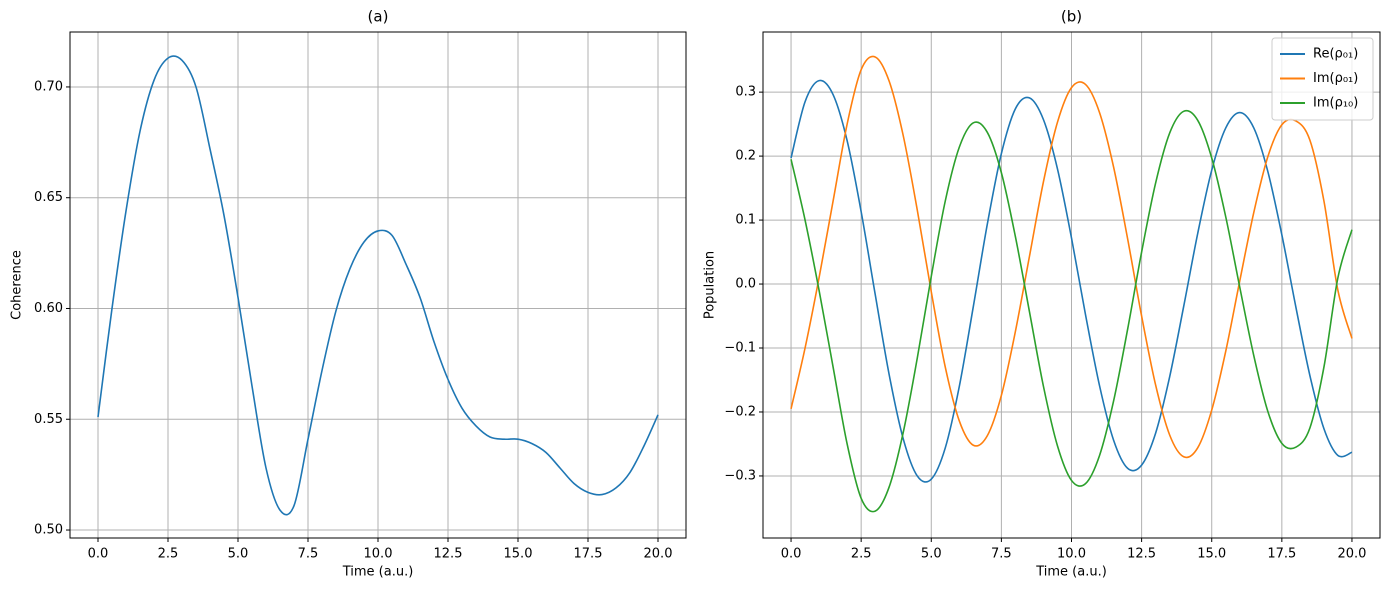 The image size is (1389, 590). Describe the element at coordinates (745, 284) in the screenshot. I see `y-tick-label: 0.0` at that location.